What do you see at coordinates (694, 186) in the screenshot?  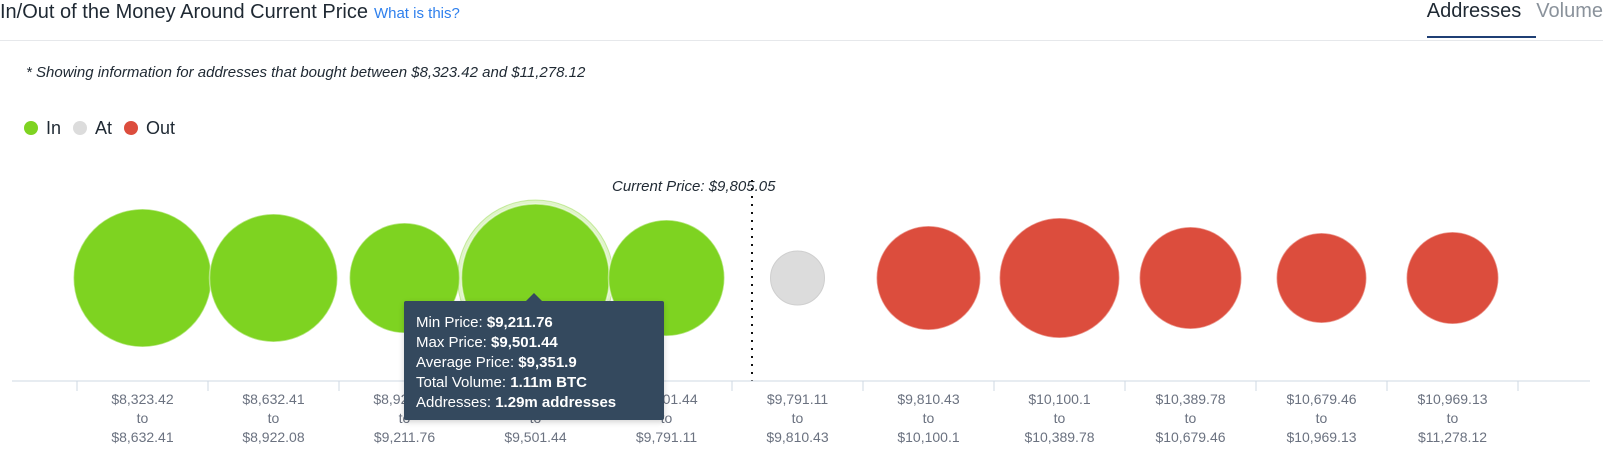 I see `current-price-label: Current Price: $9,805.05` at bounding box center [694, 186].